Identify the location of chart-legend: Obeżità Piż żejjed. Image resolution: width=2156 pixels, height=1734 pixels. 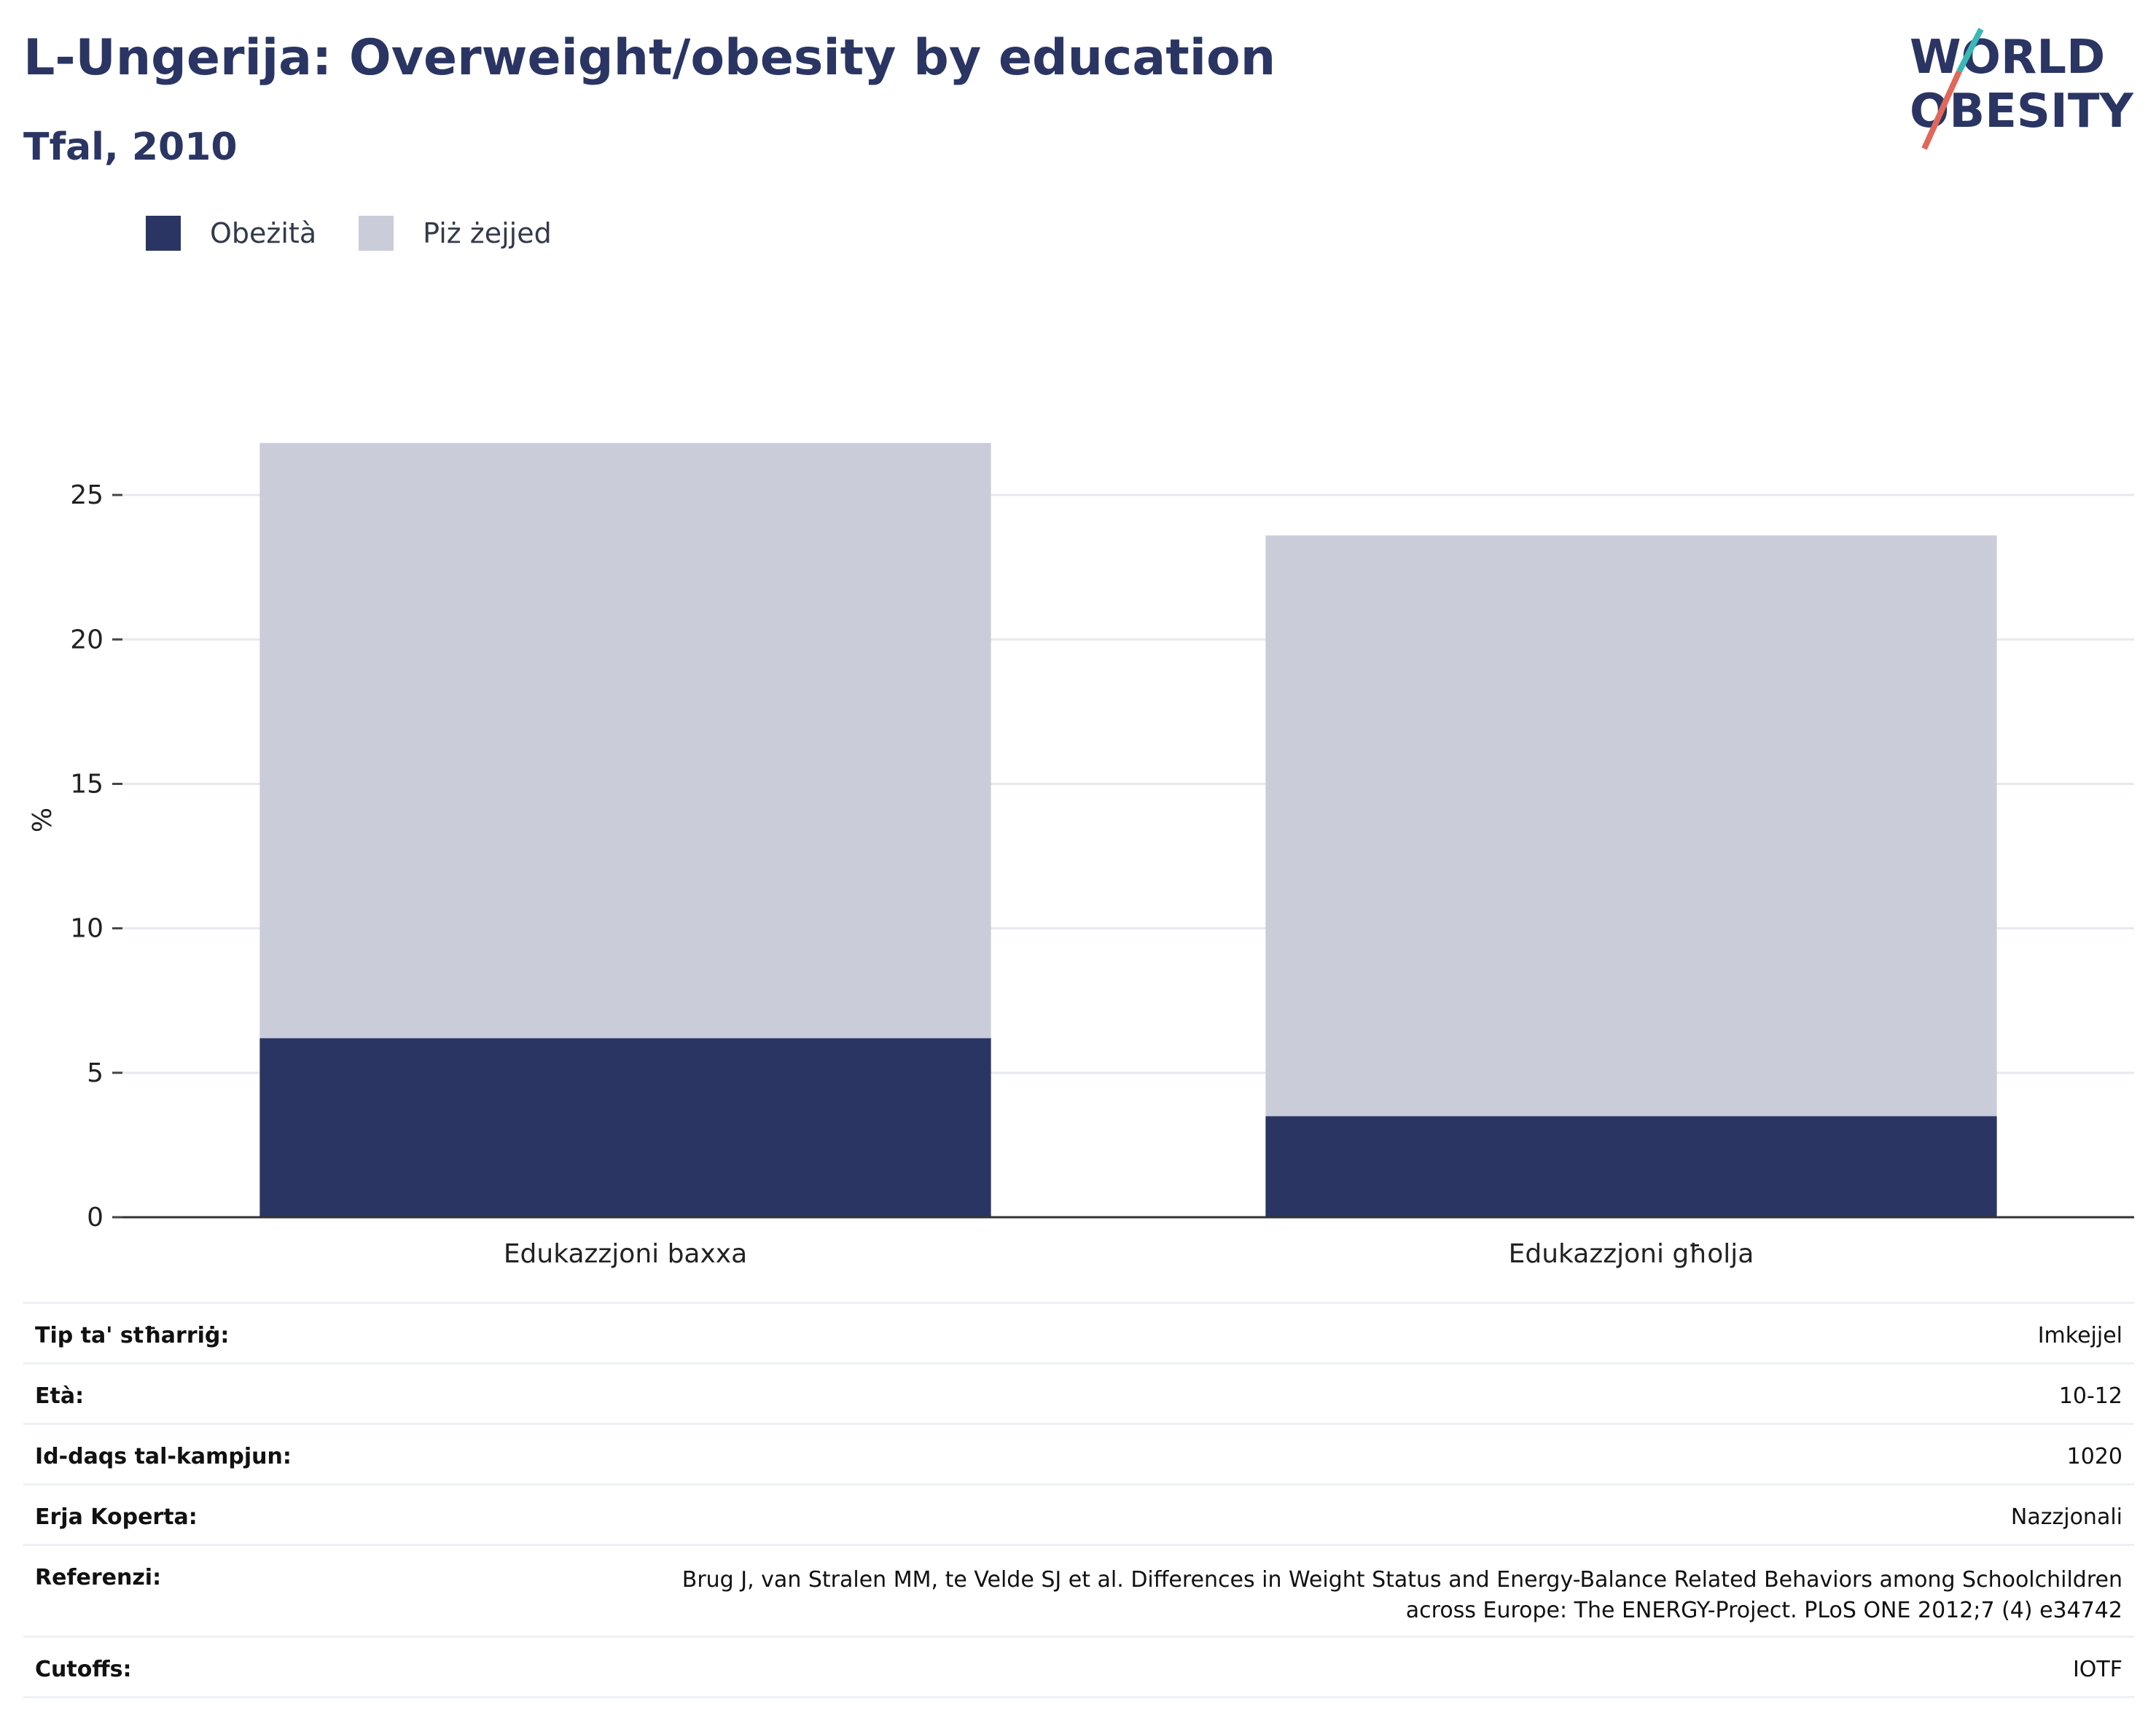
(370, 234).